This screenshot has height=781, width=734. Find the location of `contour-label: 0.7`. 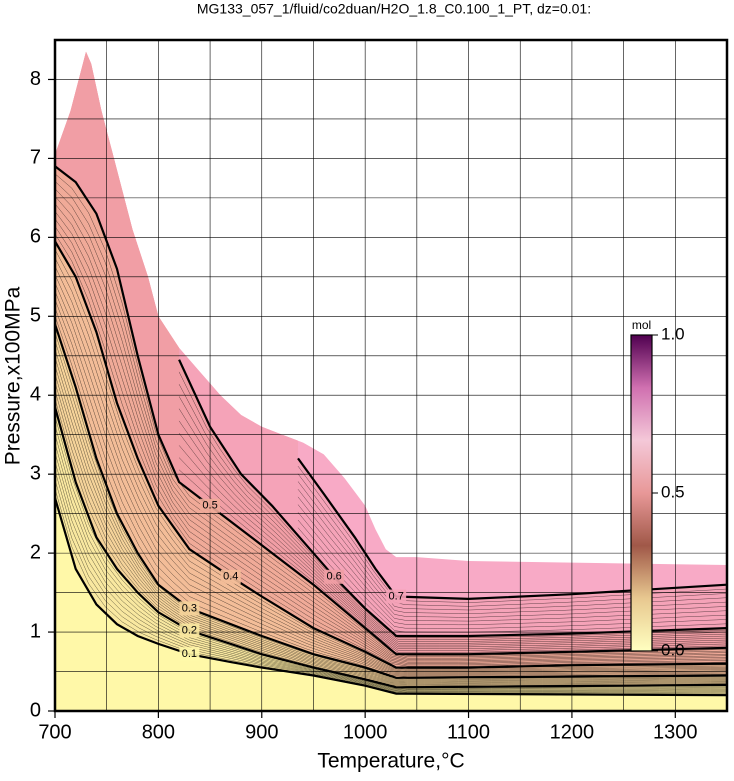

contour-label: 0.7 is located at coordinates (396, 596).